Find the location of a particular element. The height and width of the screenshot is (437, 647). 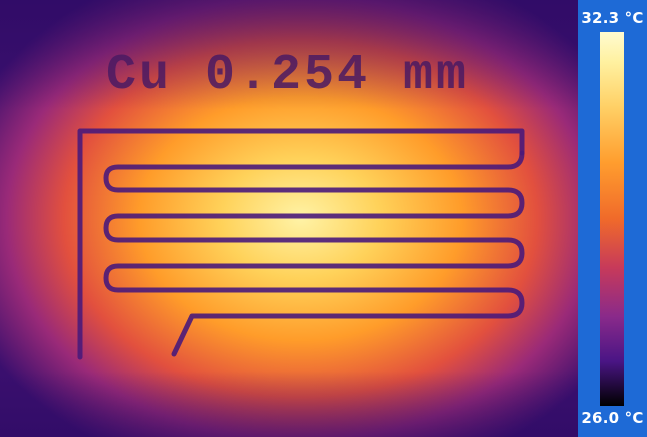

scale-max-label: 32.3 °C is located at coordinates (612, 18).